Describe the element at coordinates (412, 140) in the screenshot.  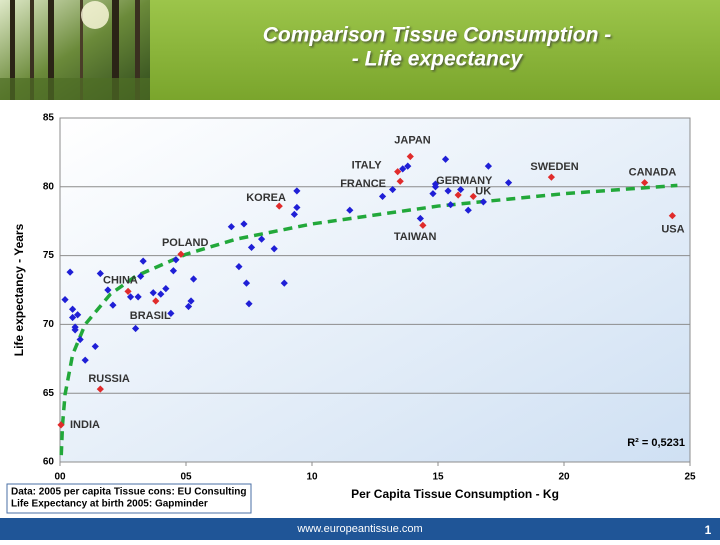
I see `point-label: JAPAN` at that location.